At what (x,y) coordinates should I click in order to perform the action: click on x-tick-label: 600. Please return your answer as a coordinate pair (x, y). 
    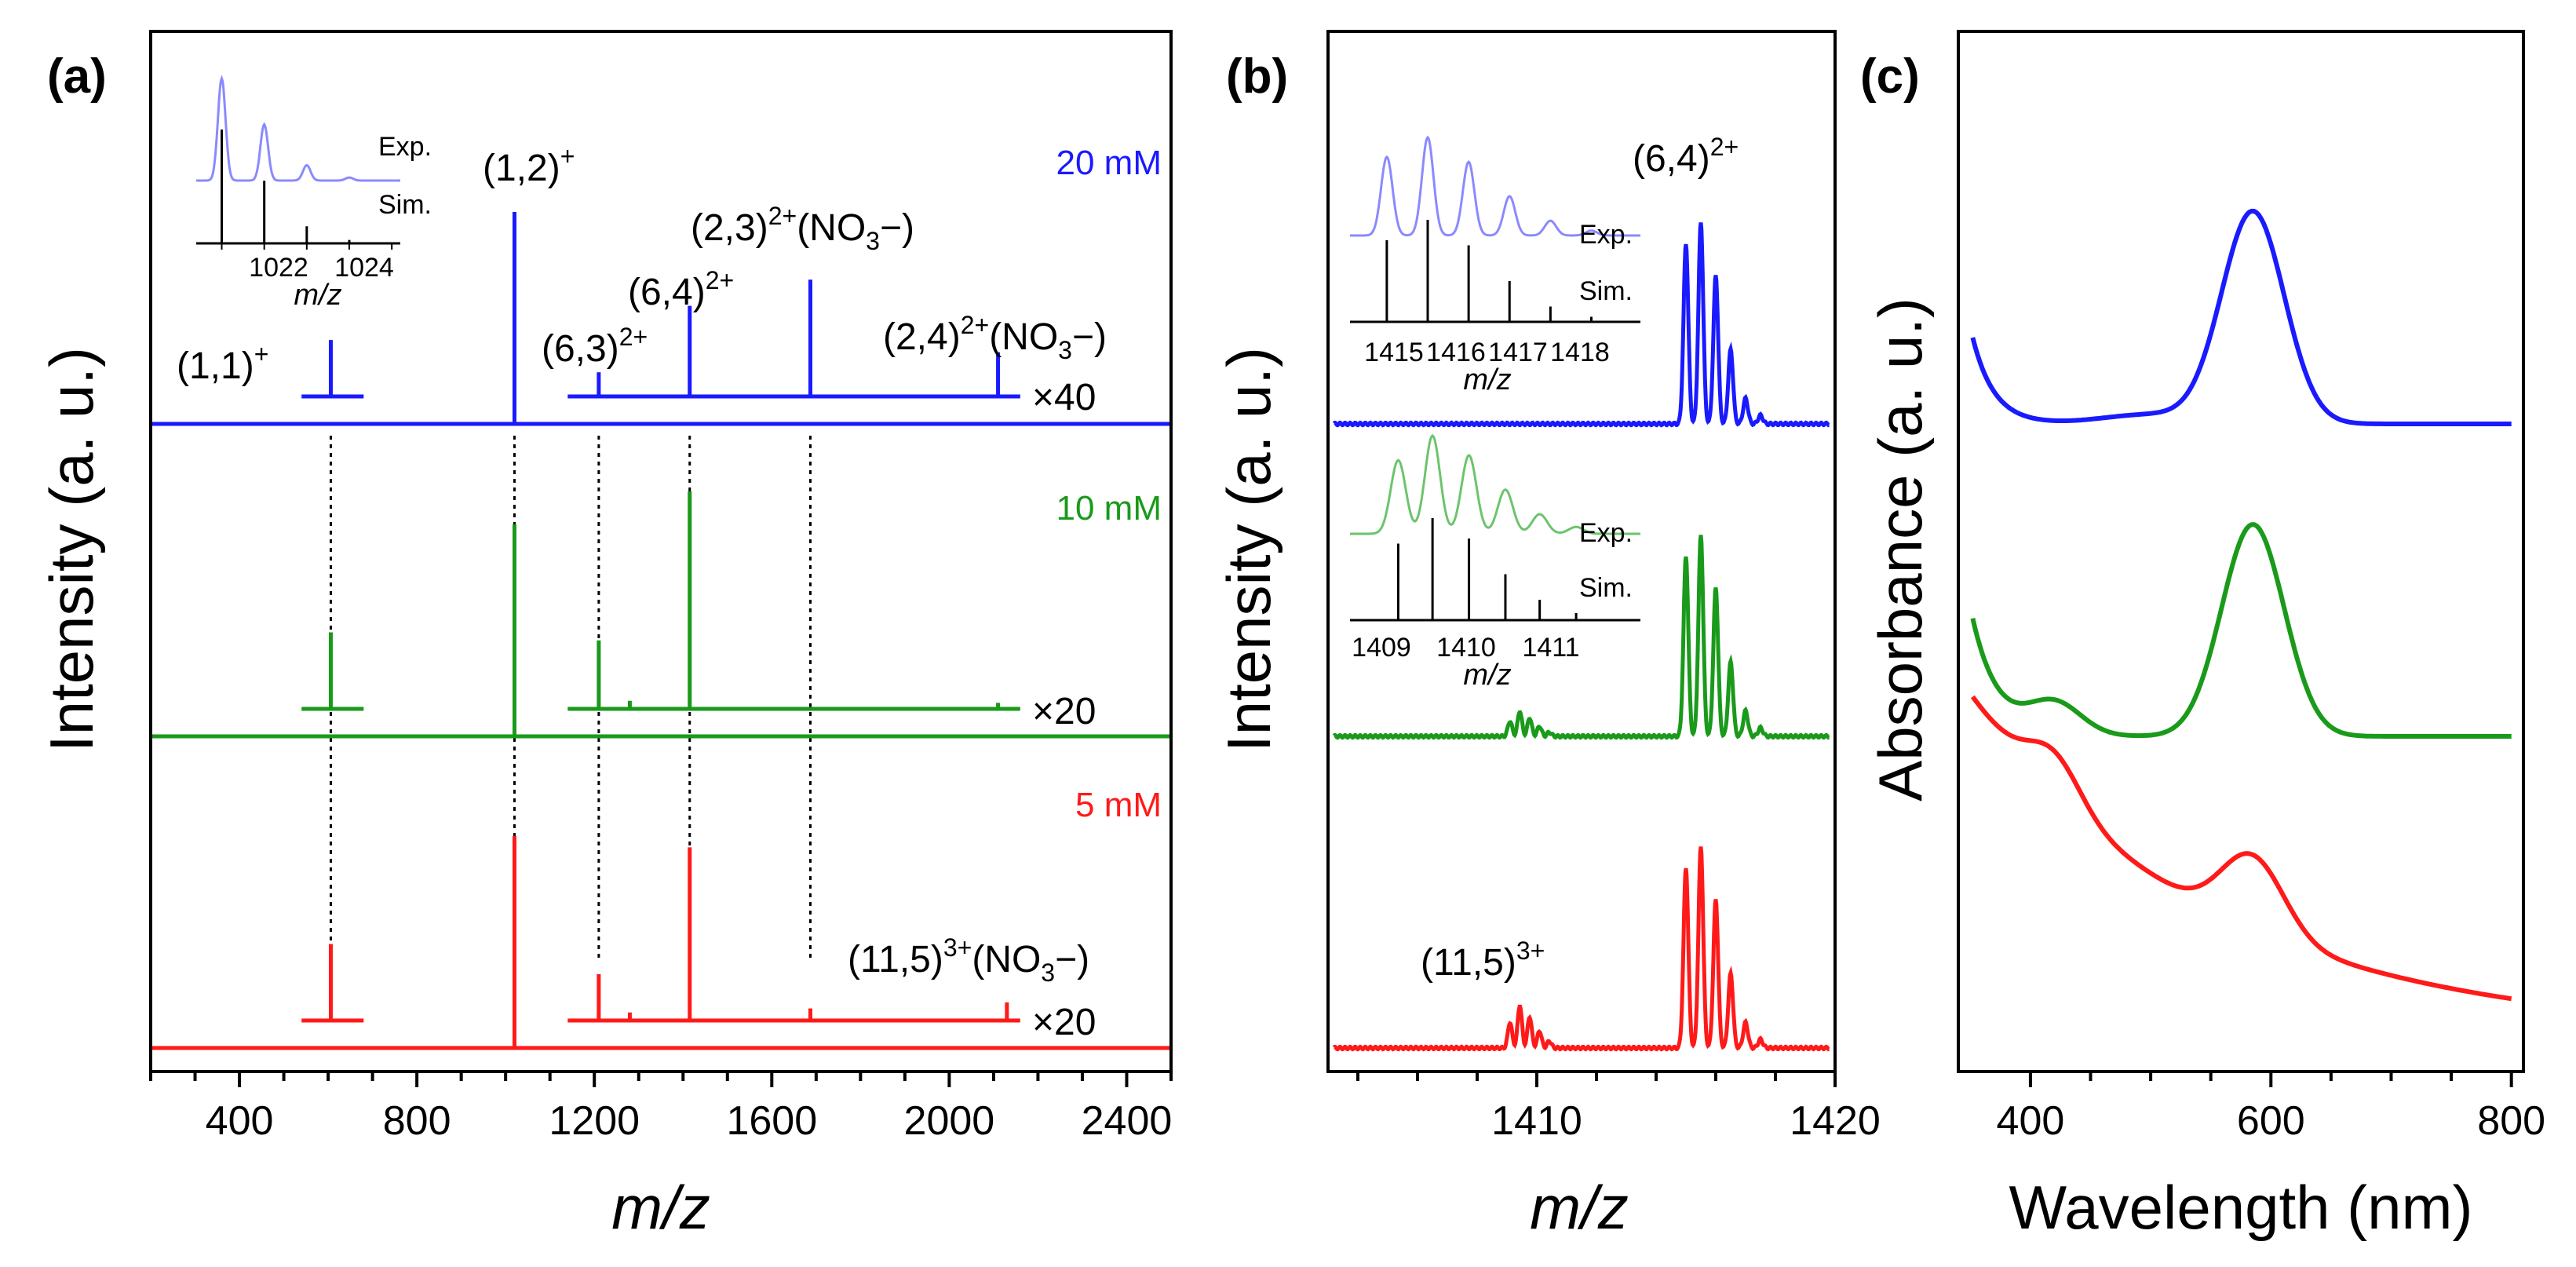
    Looking at the image, I should click on (2271, 1121).